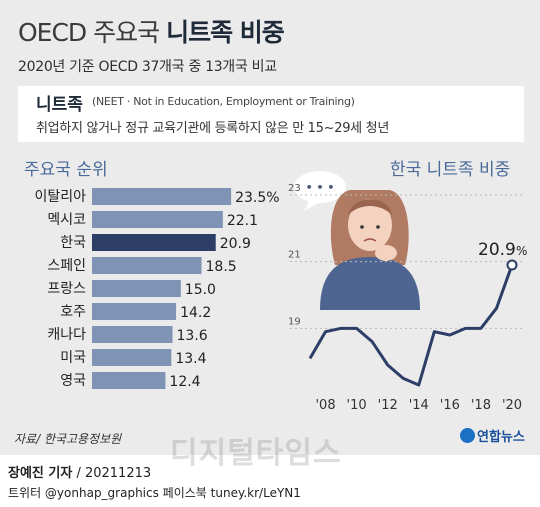 The width and height of the screenshot is (540, 507). I want to click on yonhap-logo-icon, so click(467, 435).